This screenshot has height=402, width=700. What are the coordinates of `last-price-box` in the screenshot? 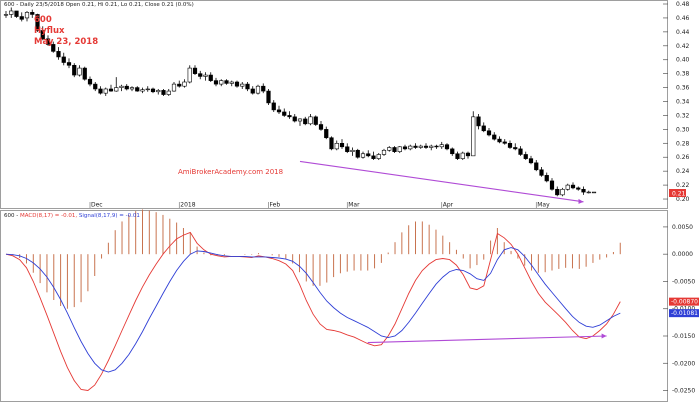 It's located at (677, 193).